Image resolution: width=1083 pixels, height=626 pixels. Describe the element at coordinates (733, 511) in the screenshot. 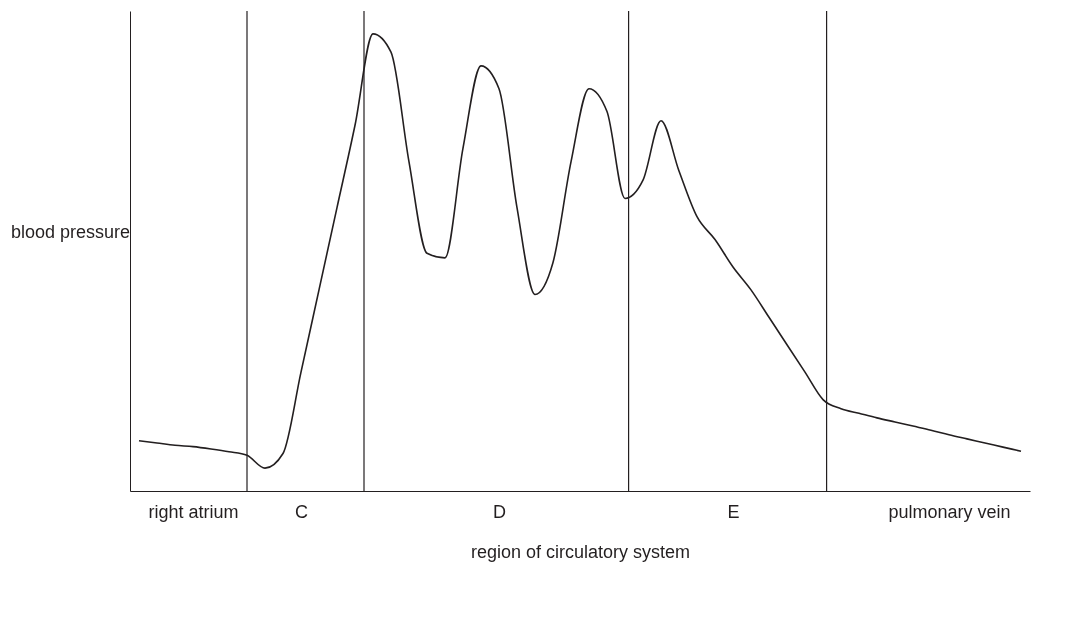

I see `x-tick-label: E` at that location.